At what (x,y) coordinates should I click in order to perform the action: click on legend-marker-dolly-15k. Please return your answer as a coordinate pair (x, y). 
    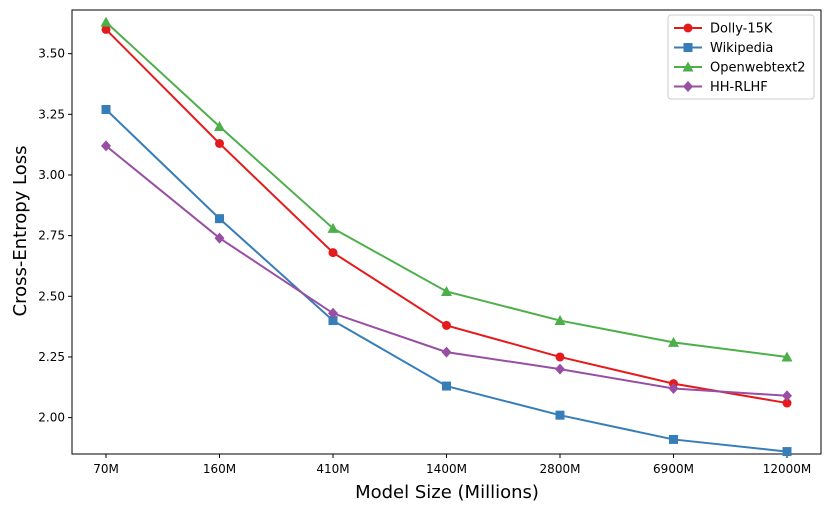
    Looking at the image, I should click on (688, 28).